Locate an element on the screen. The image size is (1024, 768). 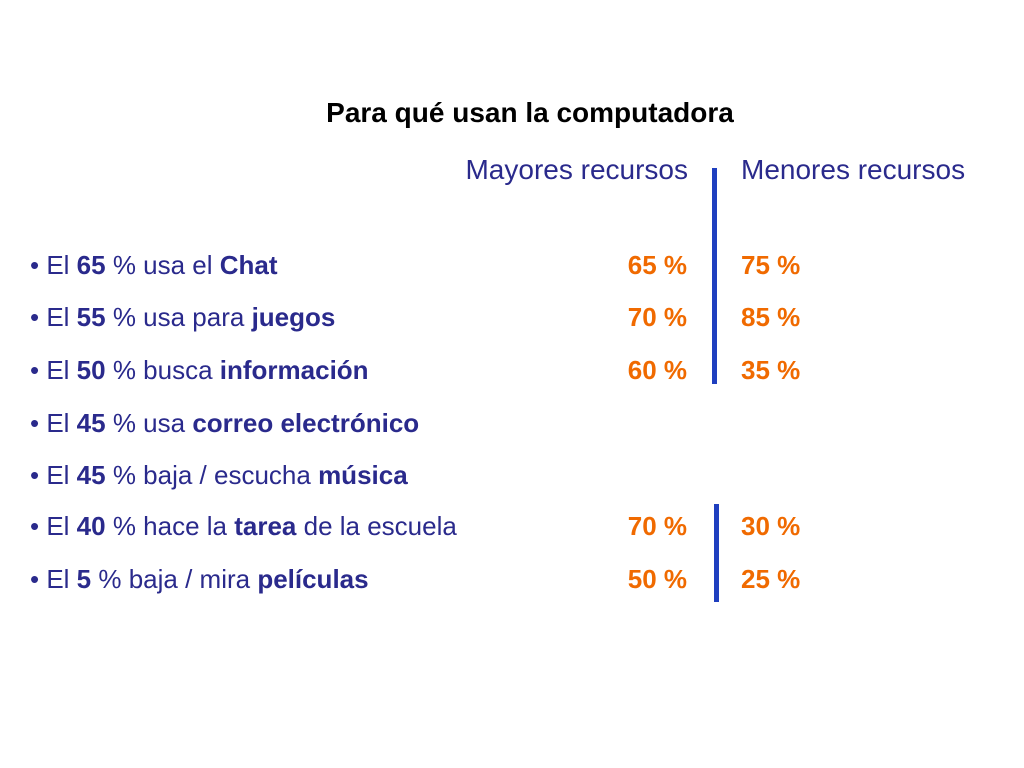
stat-row-peliculas: • El 5 % baja / mira películas is located at coordinates (199, 579).